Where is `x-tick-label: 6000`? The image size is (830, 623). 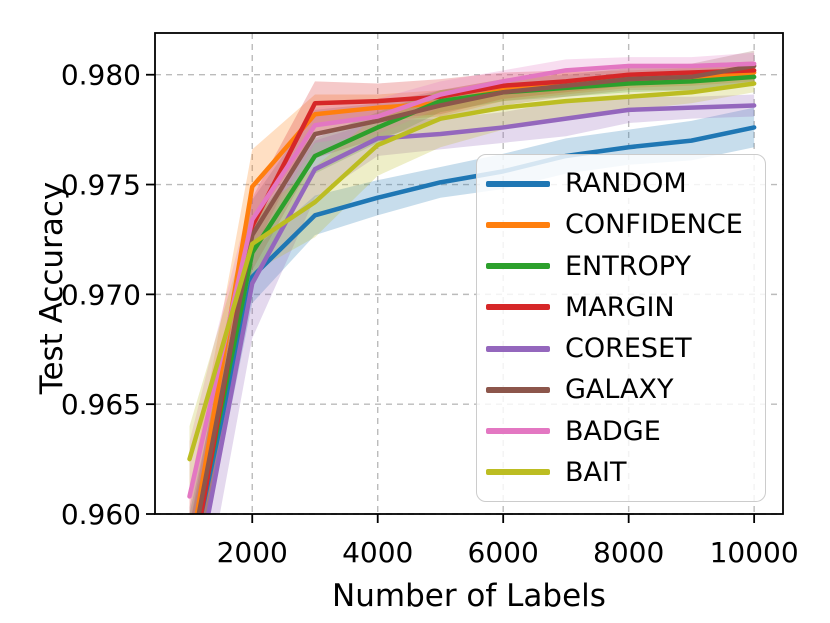 x-tick-label: 6000 is located at coordinates (503, 552).